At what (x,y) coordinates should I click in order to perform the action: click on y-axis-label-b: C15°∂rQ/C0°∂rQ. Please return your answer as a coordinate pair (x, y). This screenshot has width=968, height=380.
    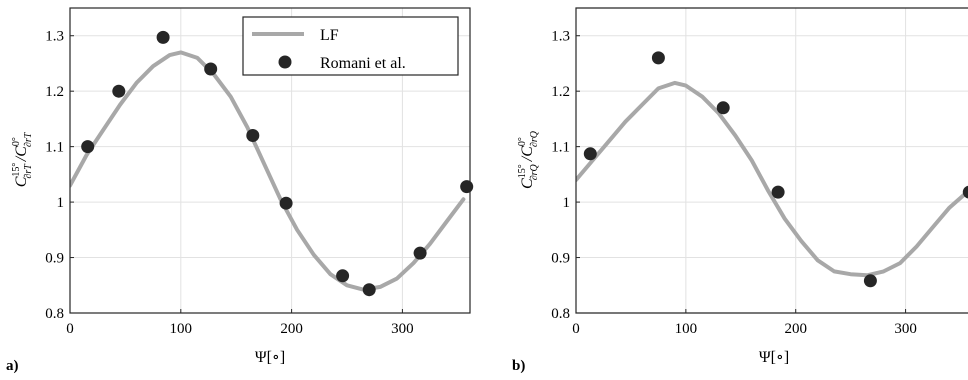
    Looking at the image, I should click on (528, 159).